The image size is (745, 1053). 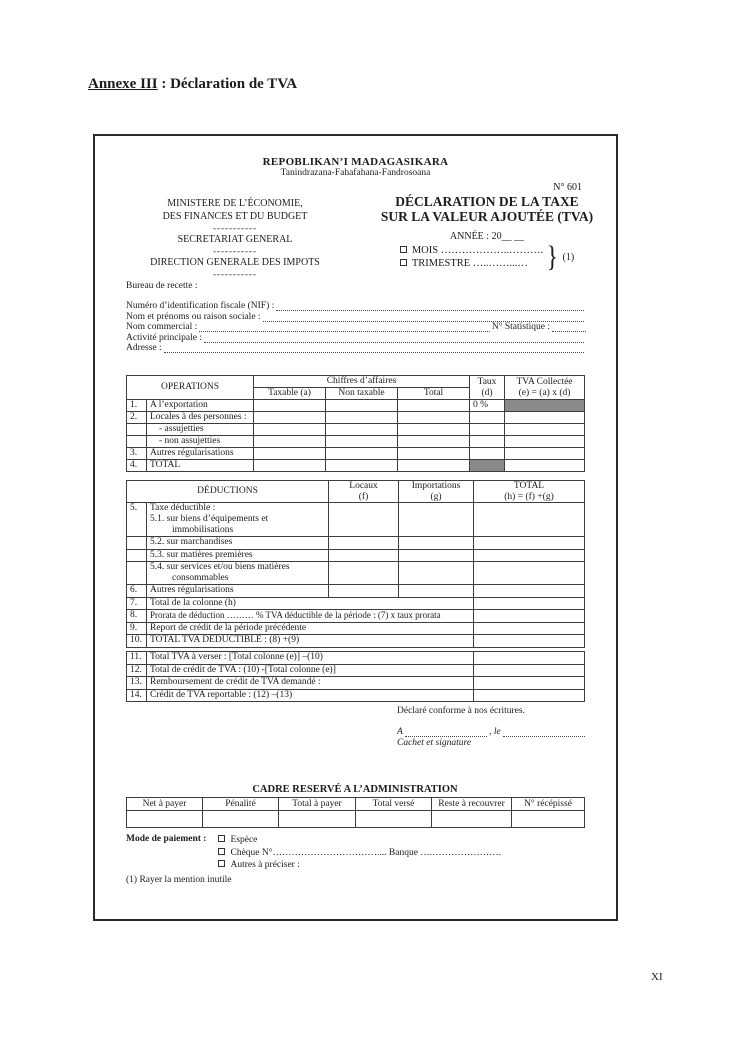 I want to click on footnote-rayer-mention: (1) Rayer la mention inutile, so click(x=179, y=879).